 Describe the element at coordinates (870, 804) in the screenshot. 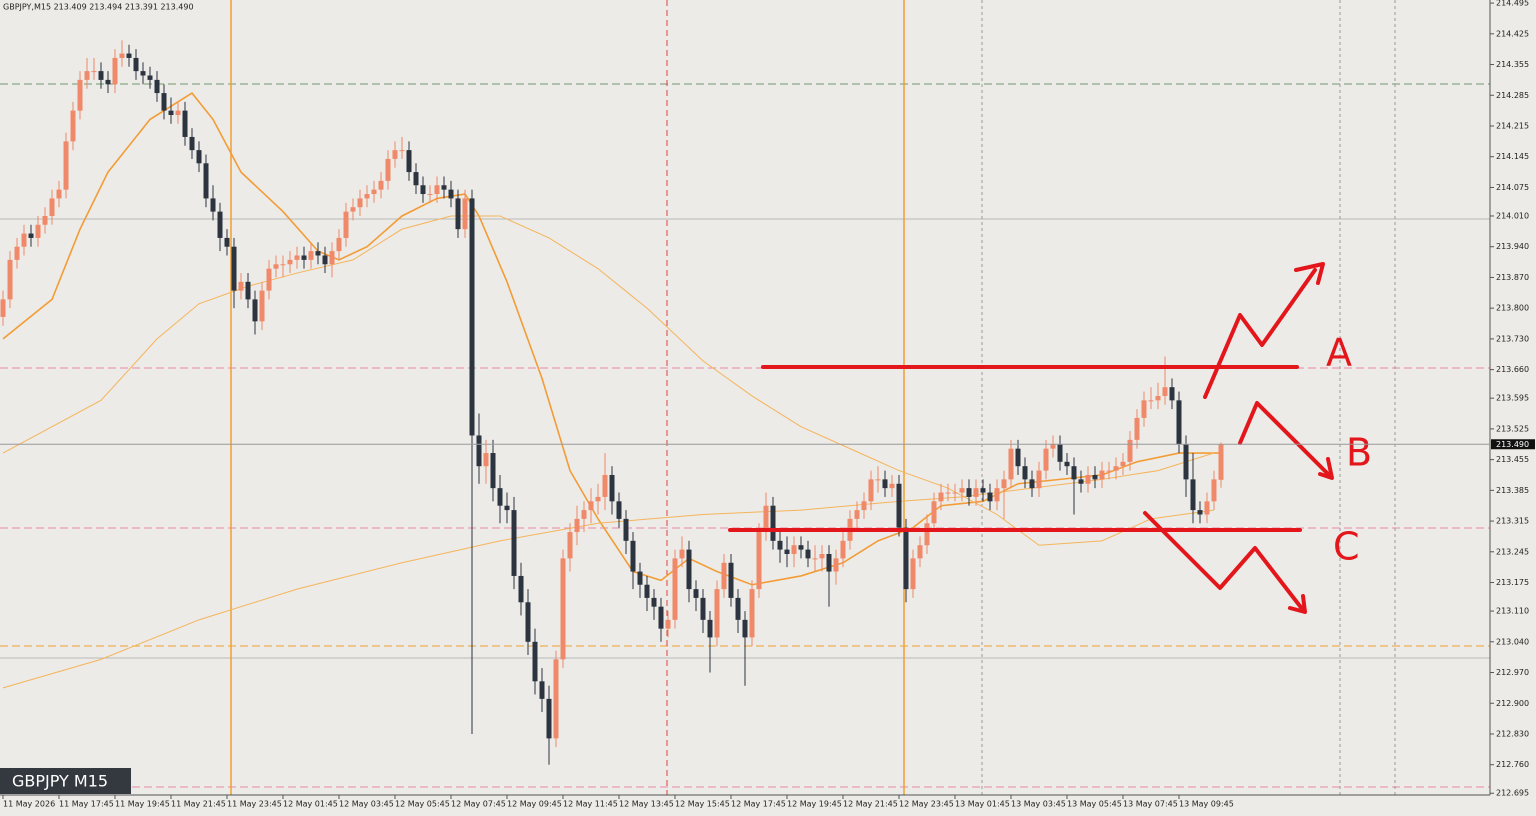

I see `x-tick-label: 12 May 21:45` at that location.